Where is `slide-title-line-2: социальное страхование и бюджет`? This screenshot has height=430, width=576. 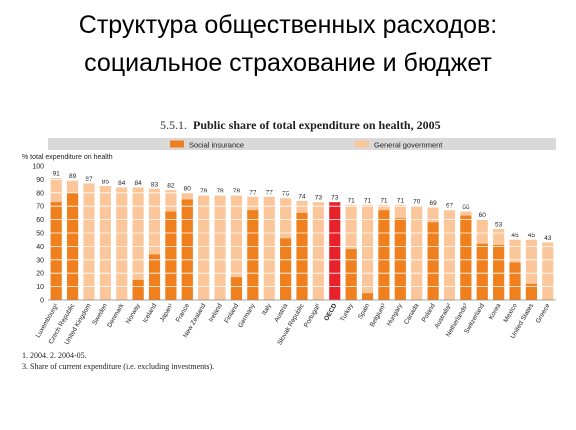
slide-title-line-2: социальное страхование и бюджет is located at coordinates (288, 63).